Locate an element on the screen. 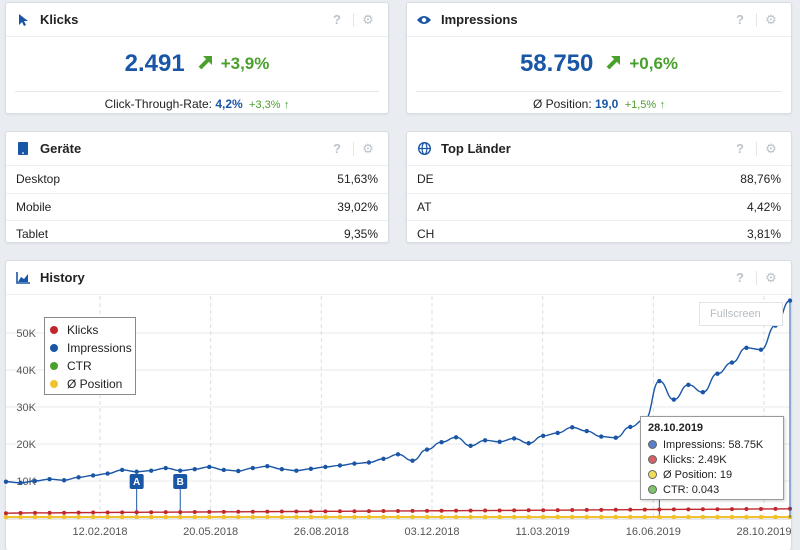 The height and width of the screenshot is (550, 800). devices-title: Geräte is located at coordinates (61, 148).